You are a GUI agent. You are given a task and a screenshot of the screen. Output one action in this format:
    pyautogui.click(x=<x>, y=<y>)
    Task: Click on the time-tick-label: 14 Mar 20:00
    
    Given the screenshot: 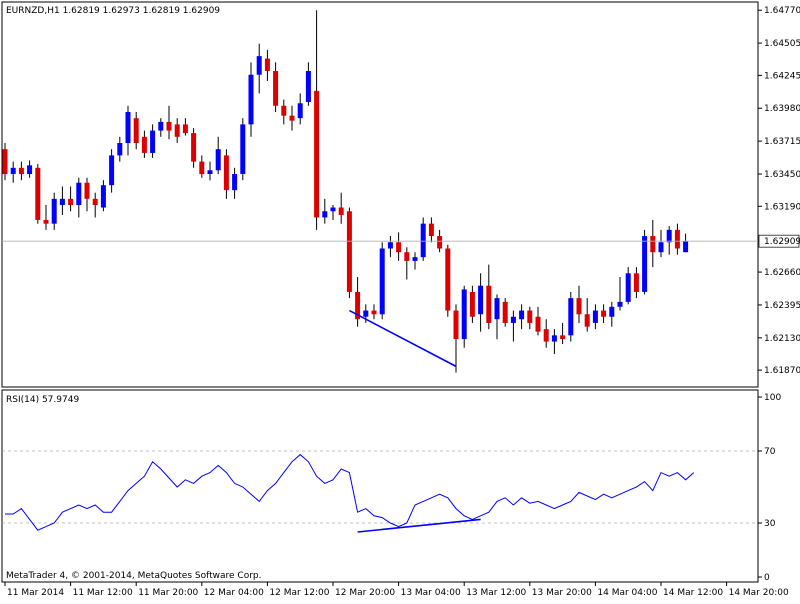 What is the action you would take?
    pyautogui.click(x=759, y=593)
    